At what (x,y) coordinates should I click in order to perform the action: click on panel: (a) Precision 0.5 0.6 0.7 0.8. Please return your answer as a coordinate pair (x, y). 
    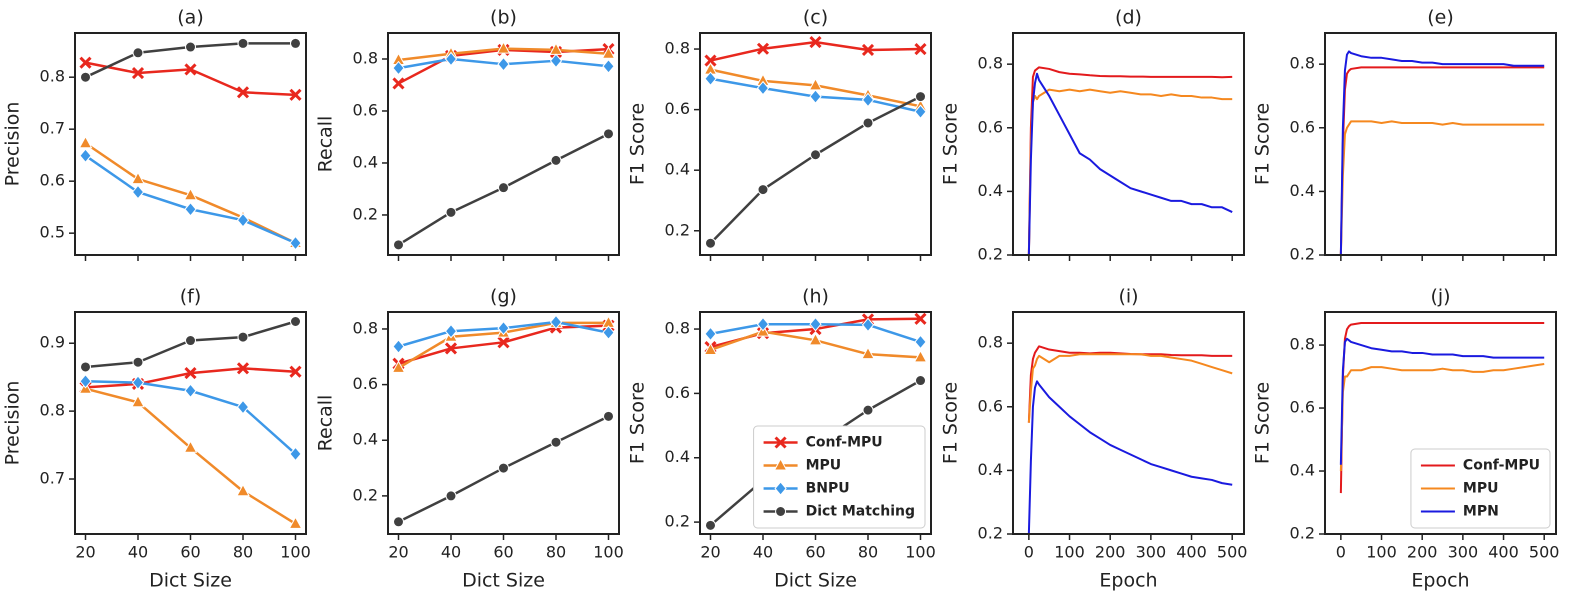
    Looking at the image, I should click on (154, 134).